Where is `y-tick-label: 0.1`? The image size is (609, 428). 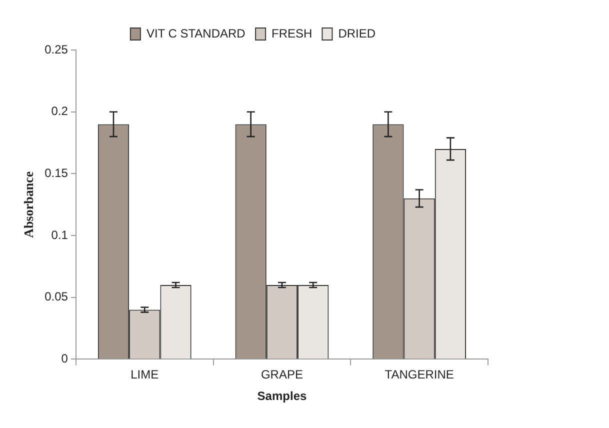
y-tick-label: 0.1 is located at coordinates (59, 235).